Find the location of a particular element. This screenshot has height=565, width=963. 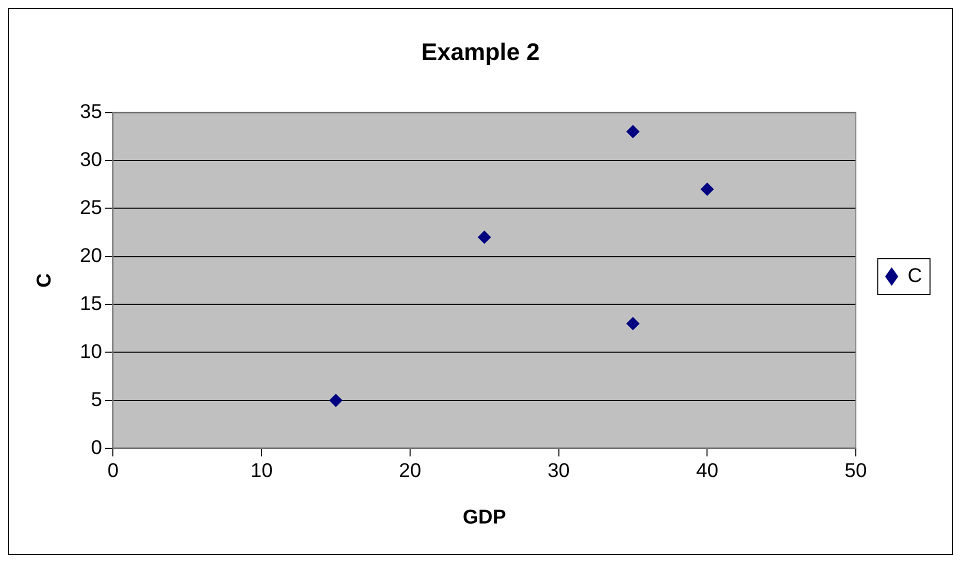

legend-label: C is located at coordinates (915, 276).